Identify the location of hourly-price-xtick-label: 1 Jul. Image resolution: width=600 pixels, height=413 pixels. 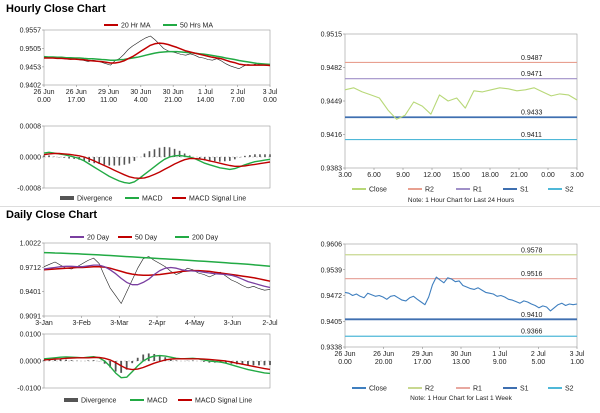
(205, 92).